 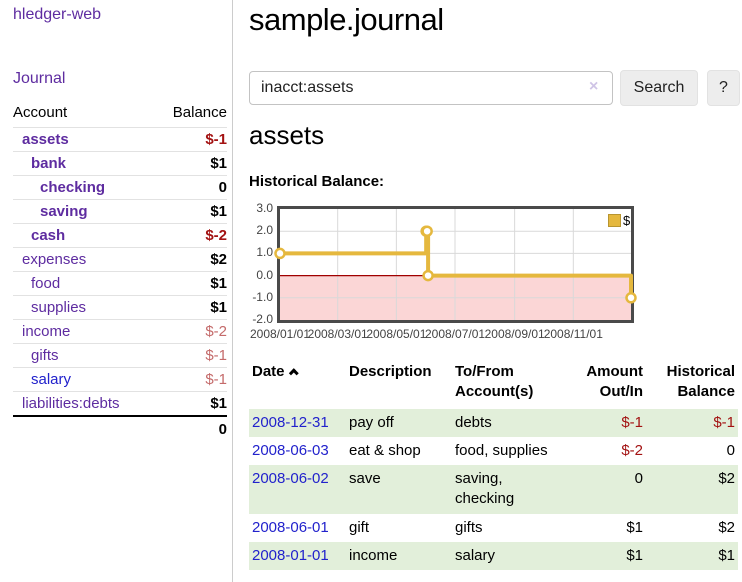 What do you see at coordinates (455, 264) in the screenshot?
I see `chart-plot-area` at bounding box center [455, 264].